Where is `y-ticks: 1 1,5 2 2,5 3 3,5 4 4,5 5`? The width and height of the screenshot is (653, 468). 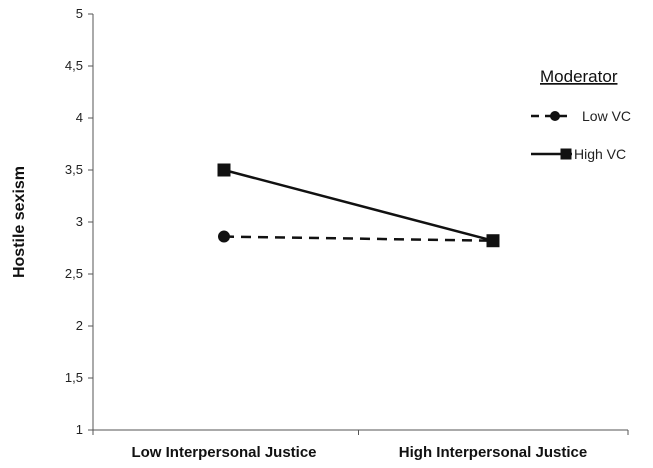 y-ticks: 1 1,5 2 2,5 3 3,5 4 4,5 5 is located at coordinates (79, 221).